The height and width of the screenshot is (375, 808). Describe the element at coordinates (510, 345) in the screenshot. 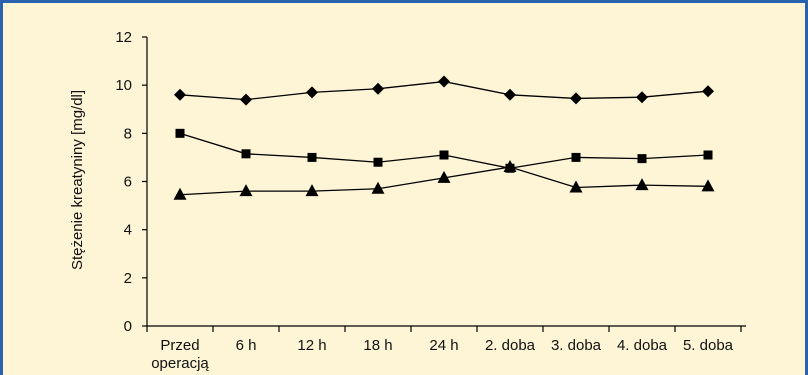

I see `x-tick-label: 2. doba` at that location.